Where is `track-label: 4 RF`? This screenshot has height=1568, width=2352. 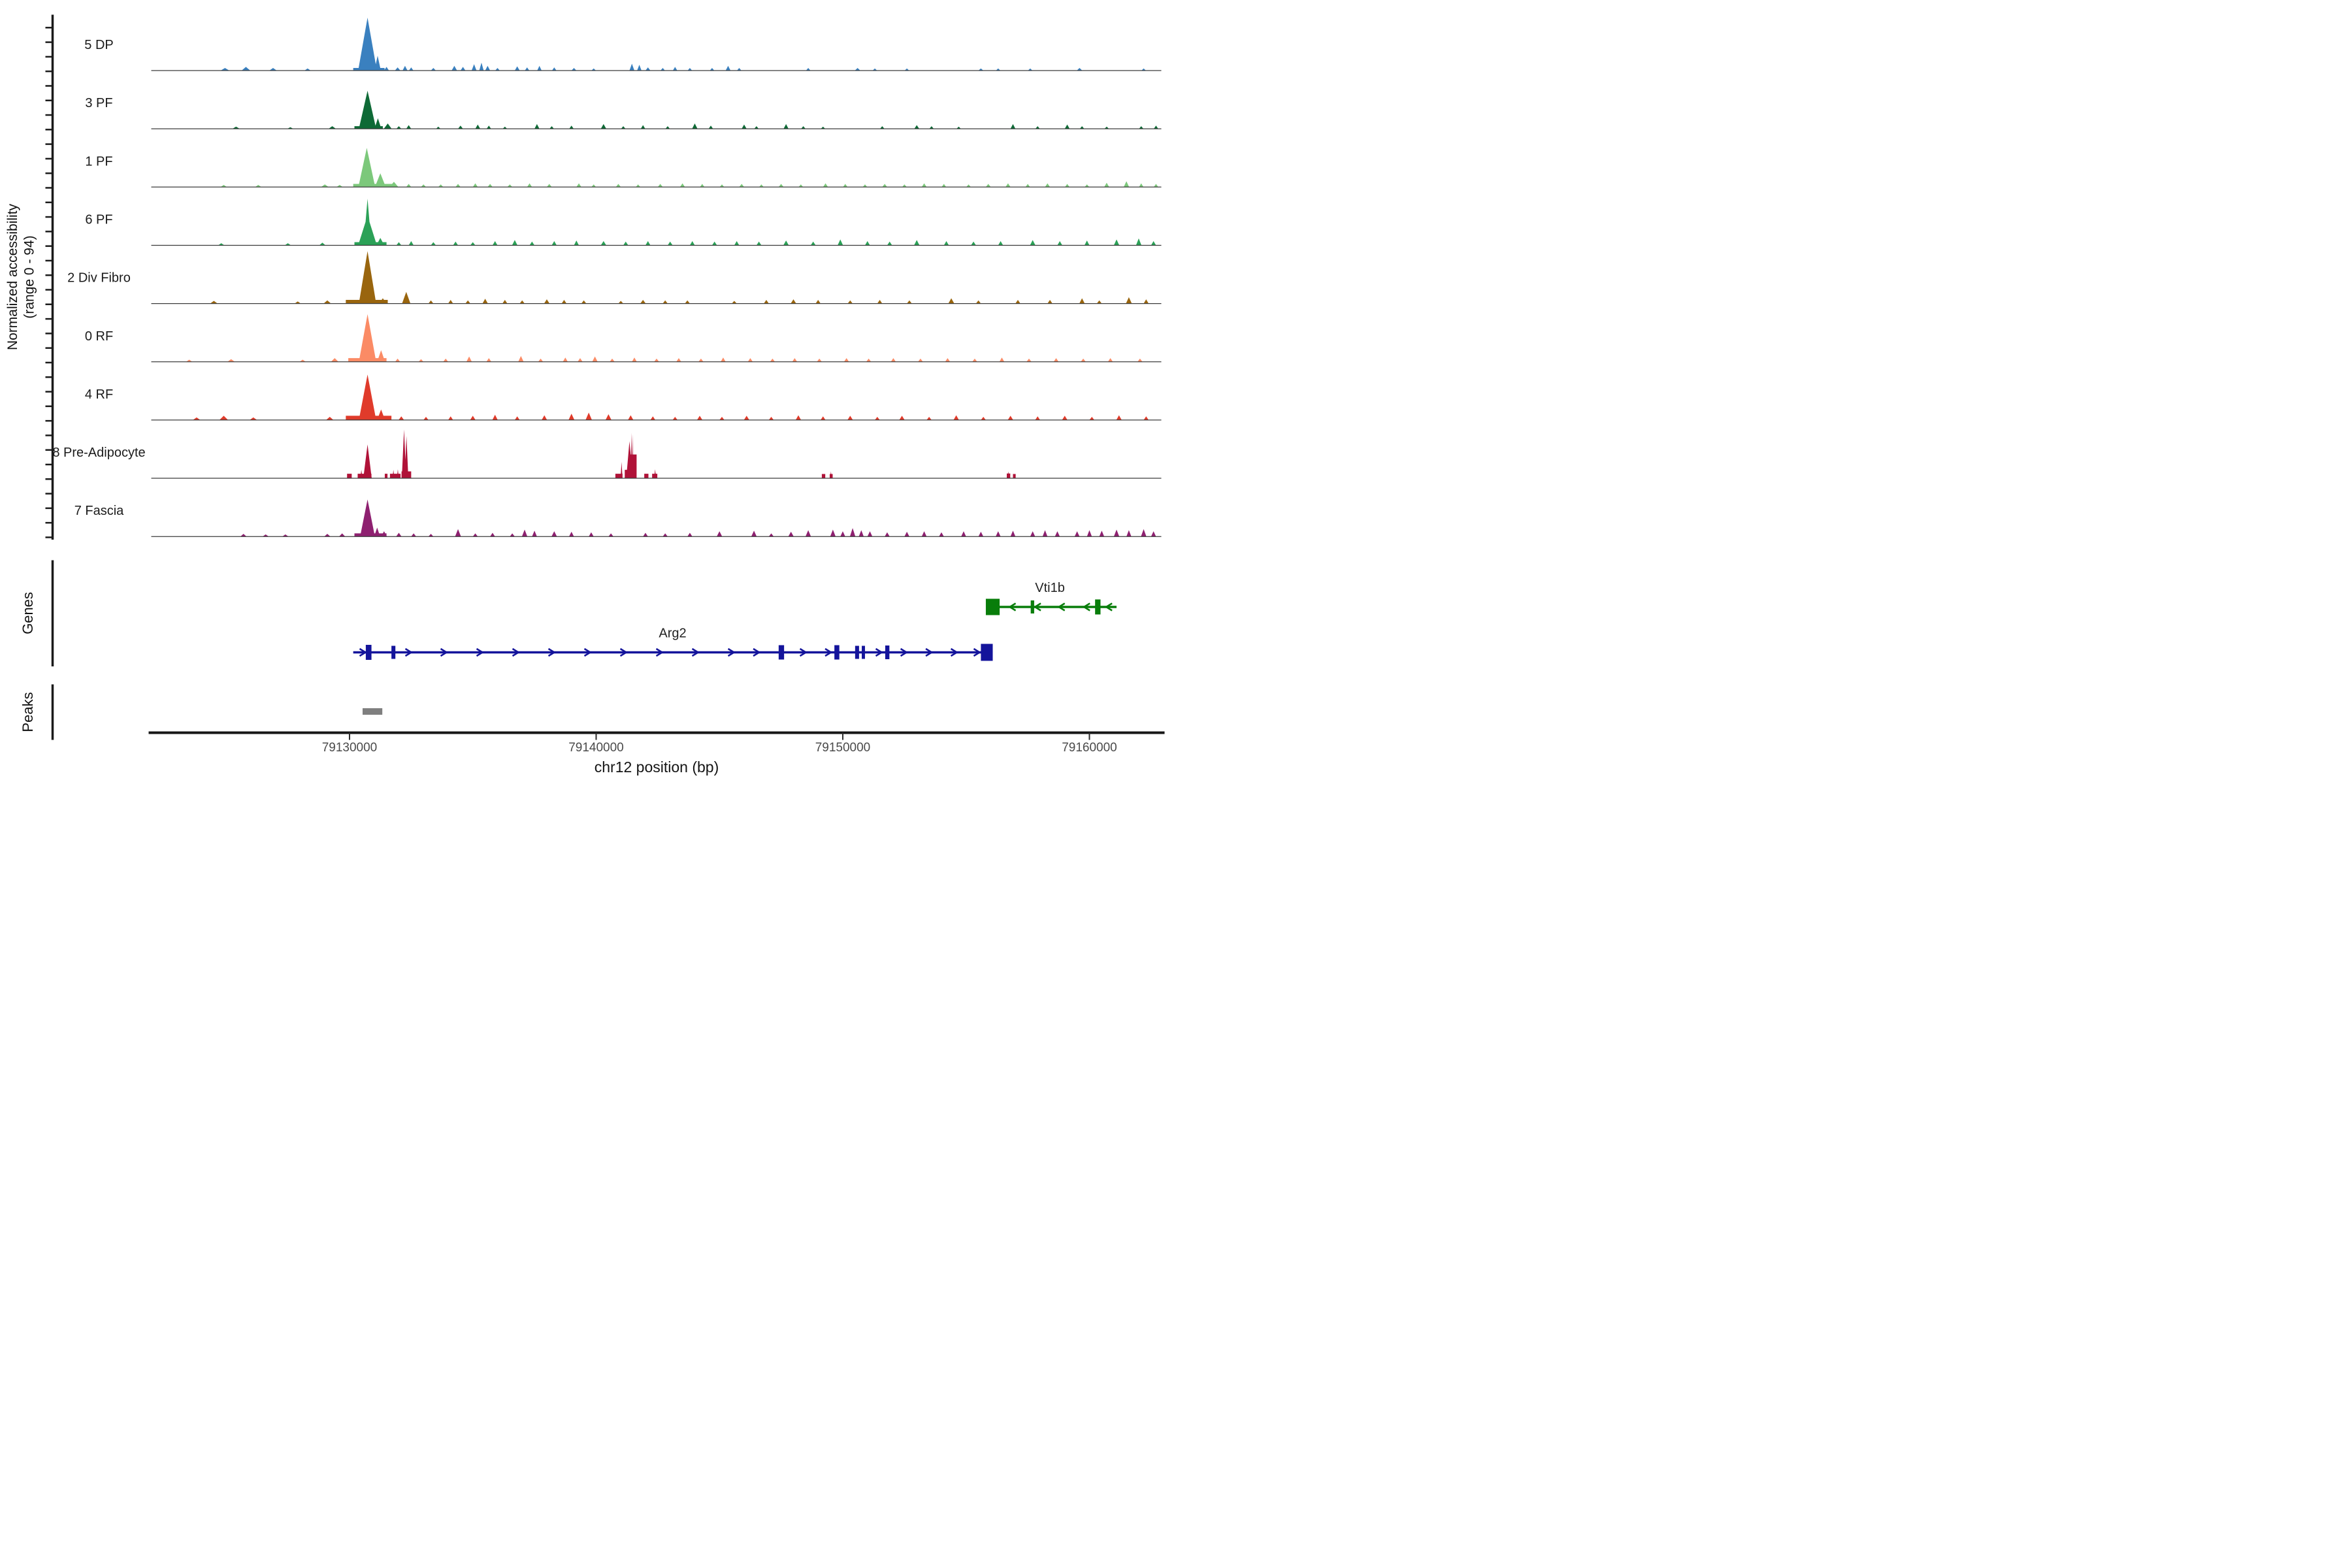 track-label: 4 RF is located at coordinates (99, 394).